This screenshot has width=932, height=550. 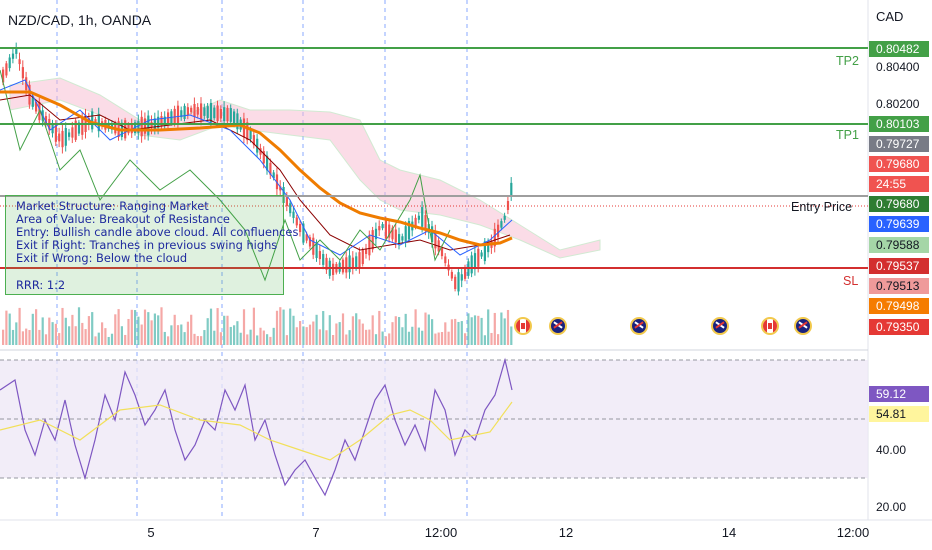 I want to click on price-tick-0: 0.80400, so click(x=898, y=67).